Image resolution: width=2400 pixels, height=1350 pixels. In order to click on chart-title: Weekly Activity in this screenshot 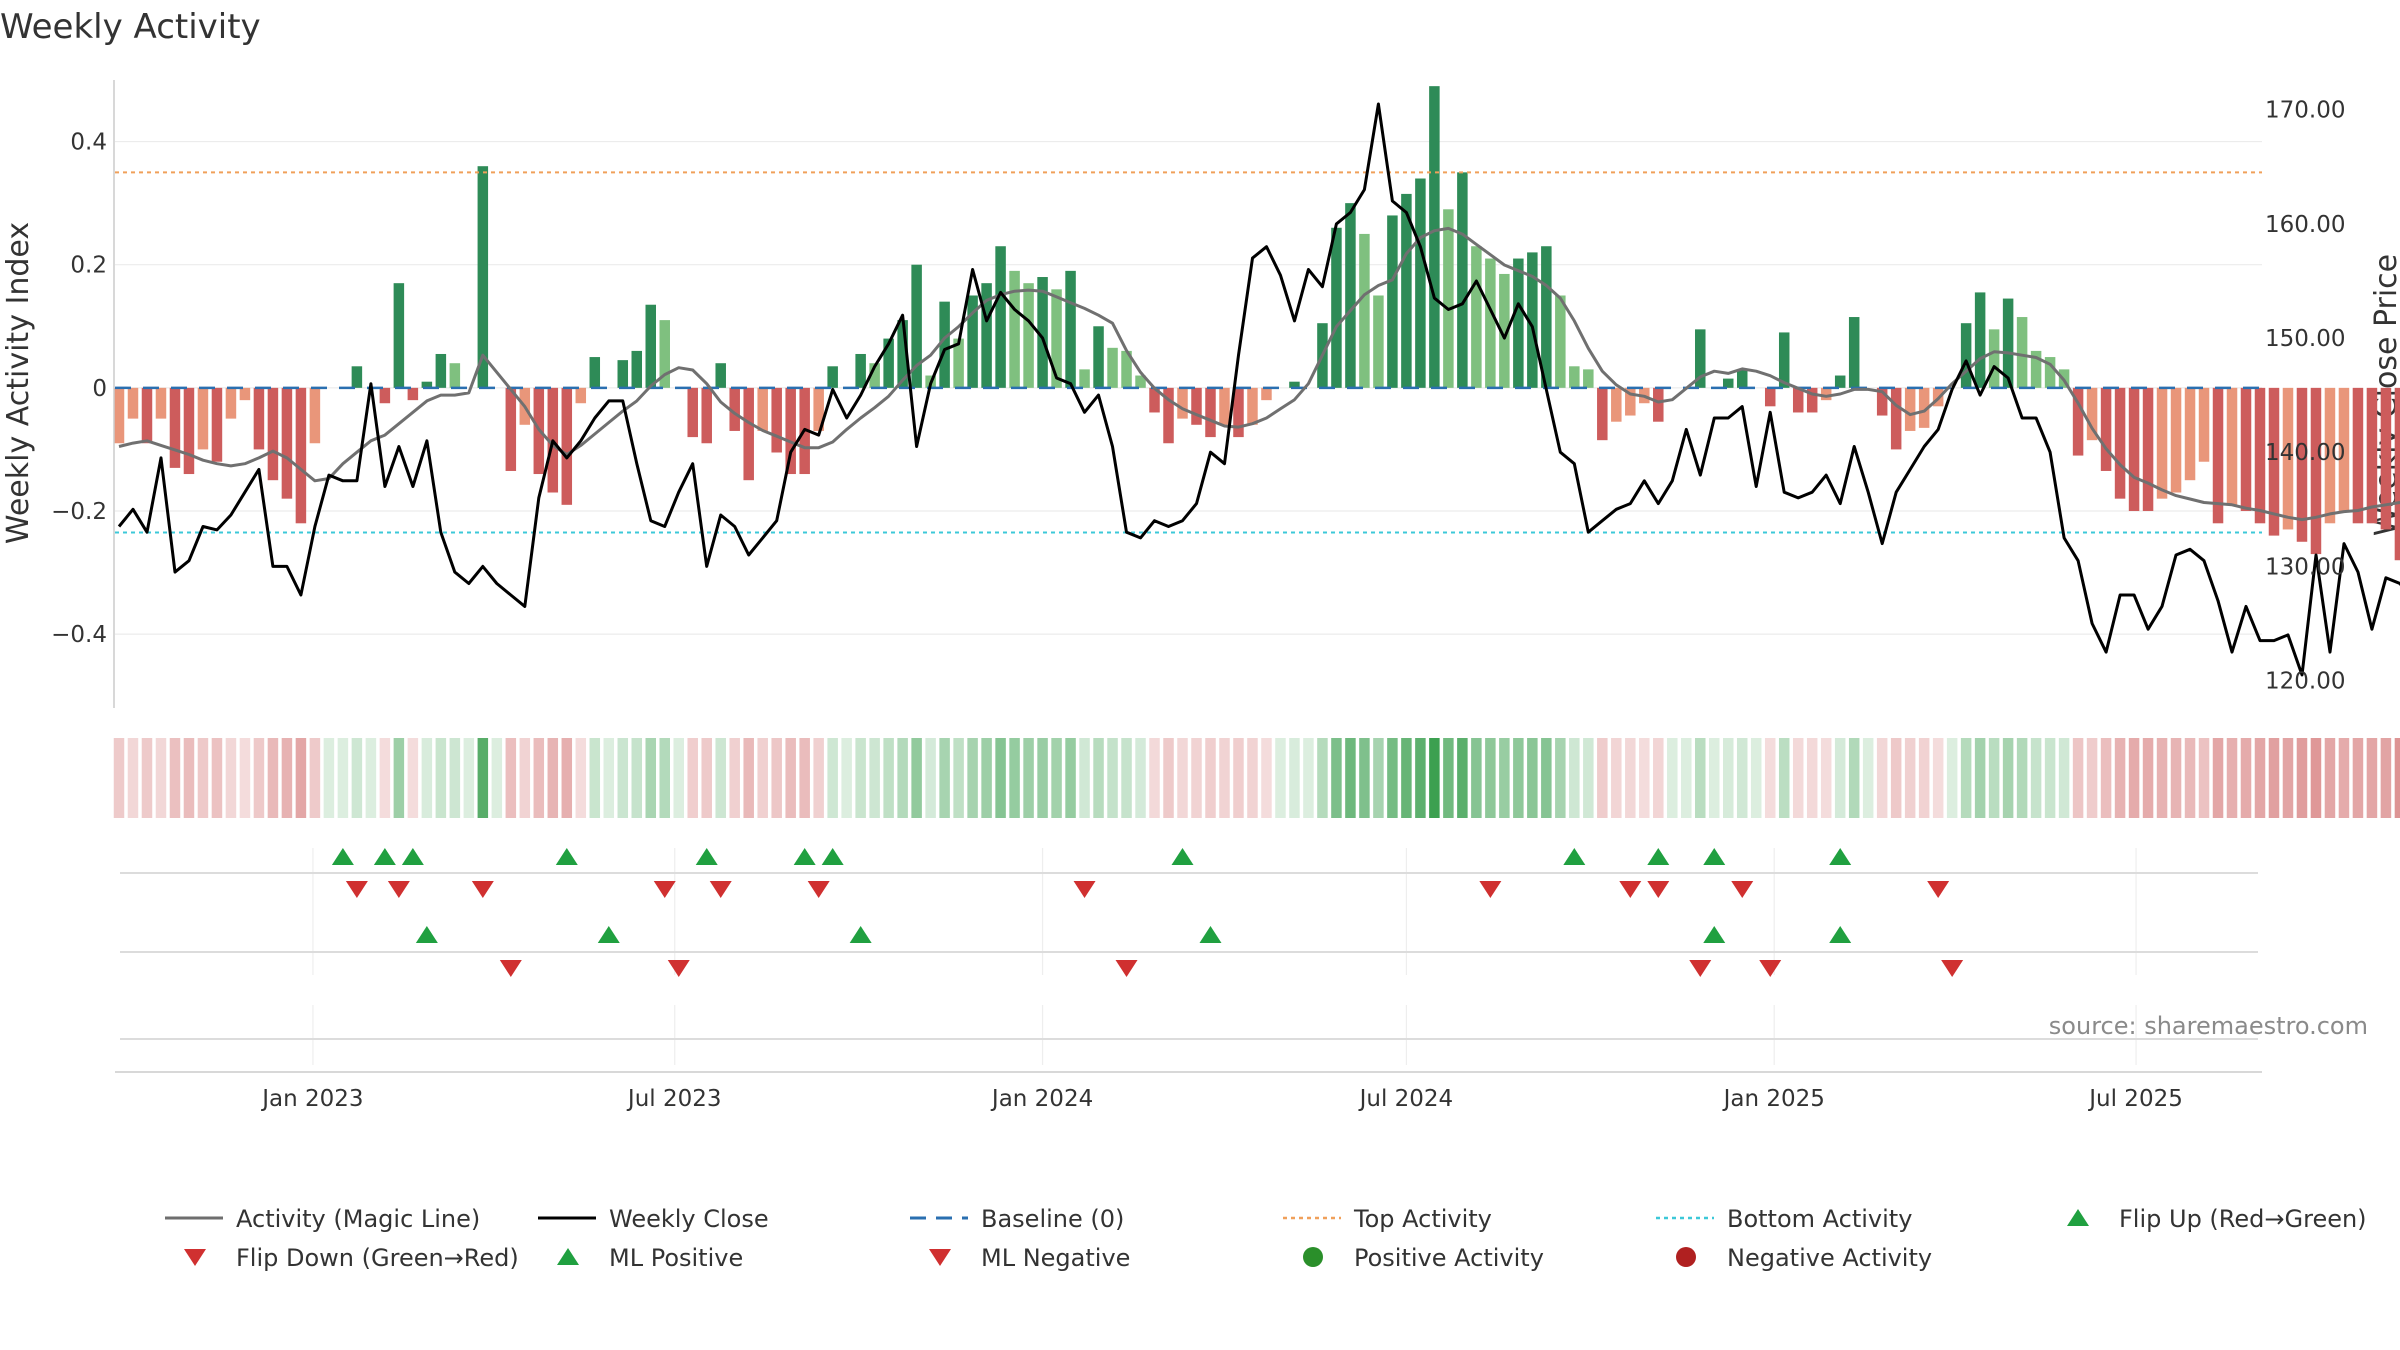, I will do `click(130, 27)`.